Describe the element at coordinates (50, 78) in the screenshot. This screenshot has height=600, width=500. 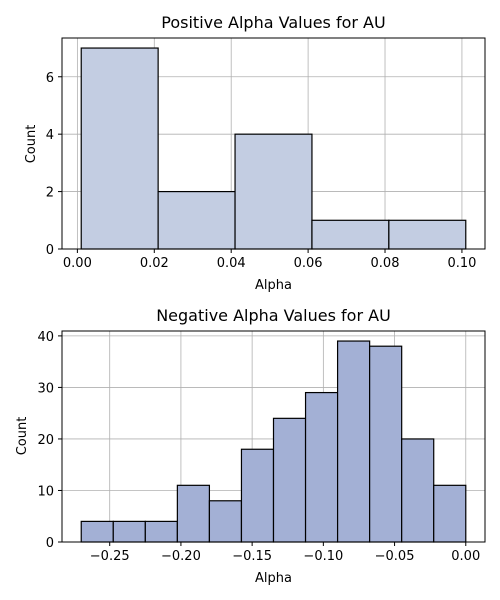
I see `y-tick-label: 6` at that location.